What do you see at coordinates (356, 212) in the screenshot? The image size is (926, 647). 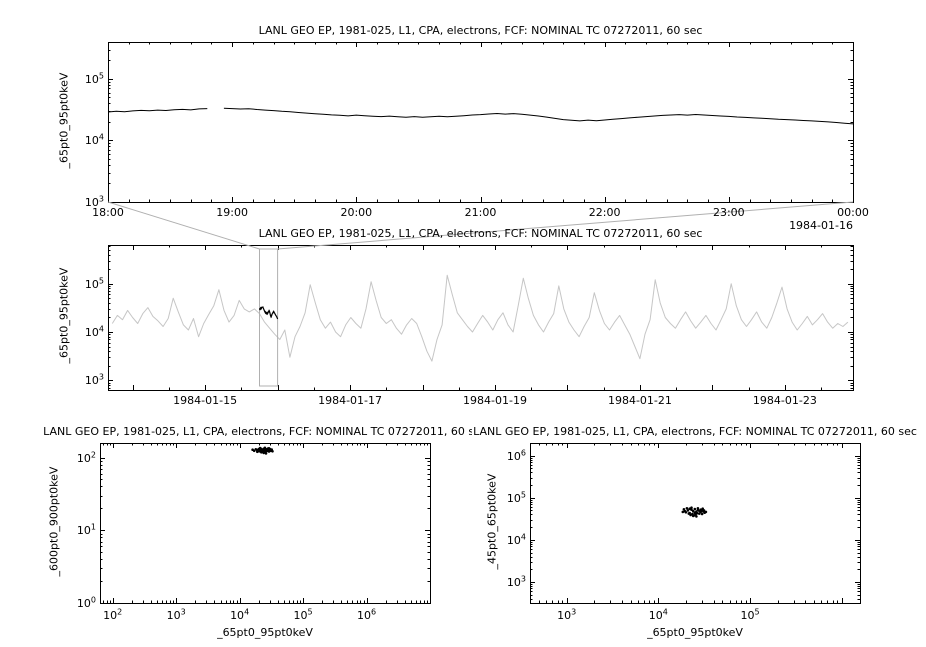 I see `tick-label: 20:00` at bounding box center [356, 212].